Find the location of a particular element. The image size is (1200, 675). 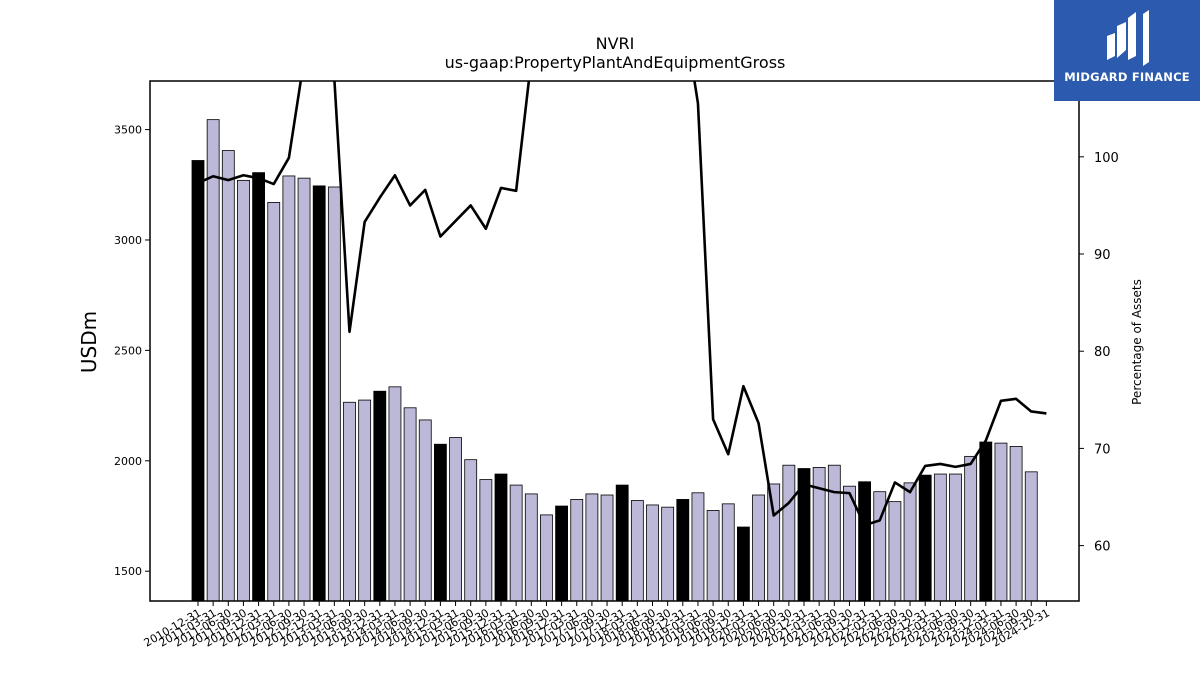

y-tick-label: 1500 is located at coordinates (128, 571).